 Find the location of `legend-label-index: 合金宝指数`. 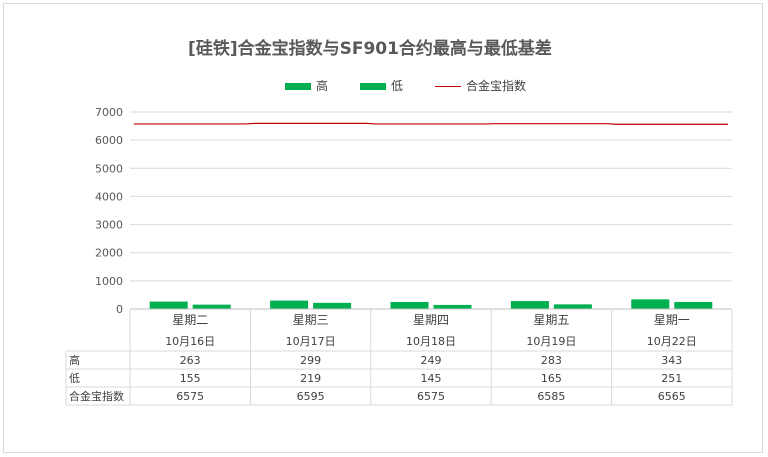

legend-label-index: 合金宝指数 is located at coordinates (496, 86).